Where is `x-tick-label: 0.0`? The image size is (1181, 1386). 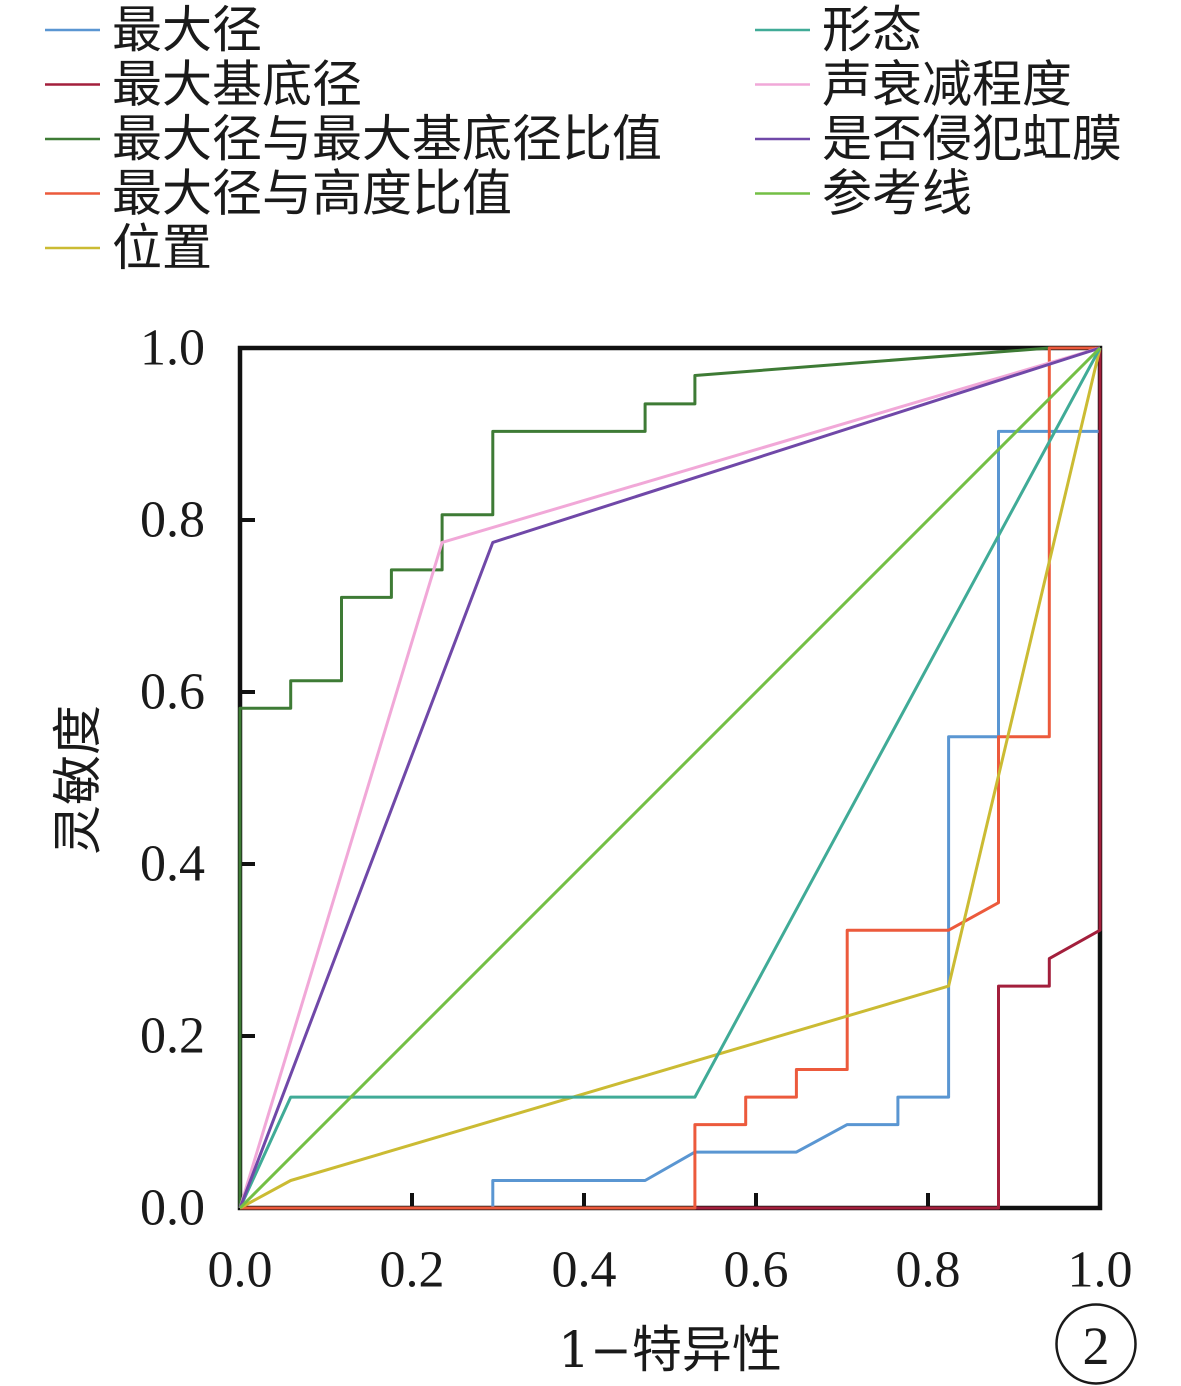 x-tick-label: 0.0 is located at coordinates (240, 1270).